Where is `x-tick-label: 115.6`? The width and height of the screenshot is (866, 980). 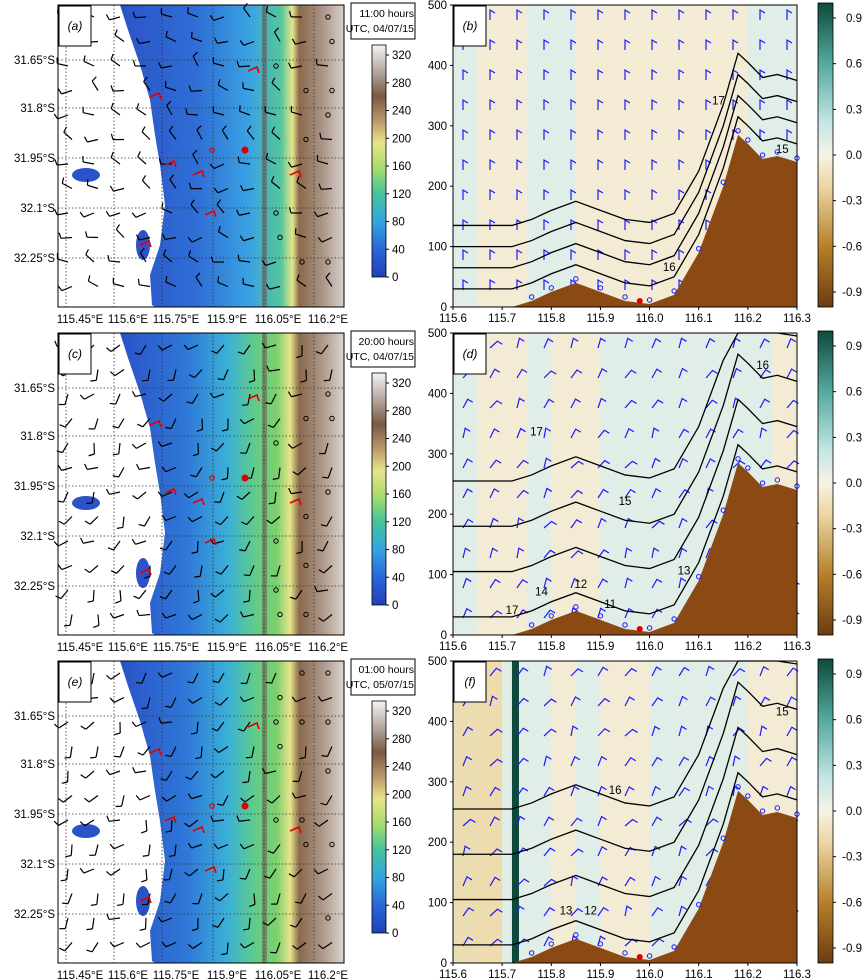
x-tick-label: 115.6 is located at coordinates (453, 974).